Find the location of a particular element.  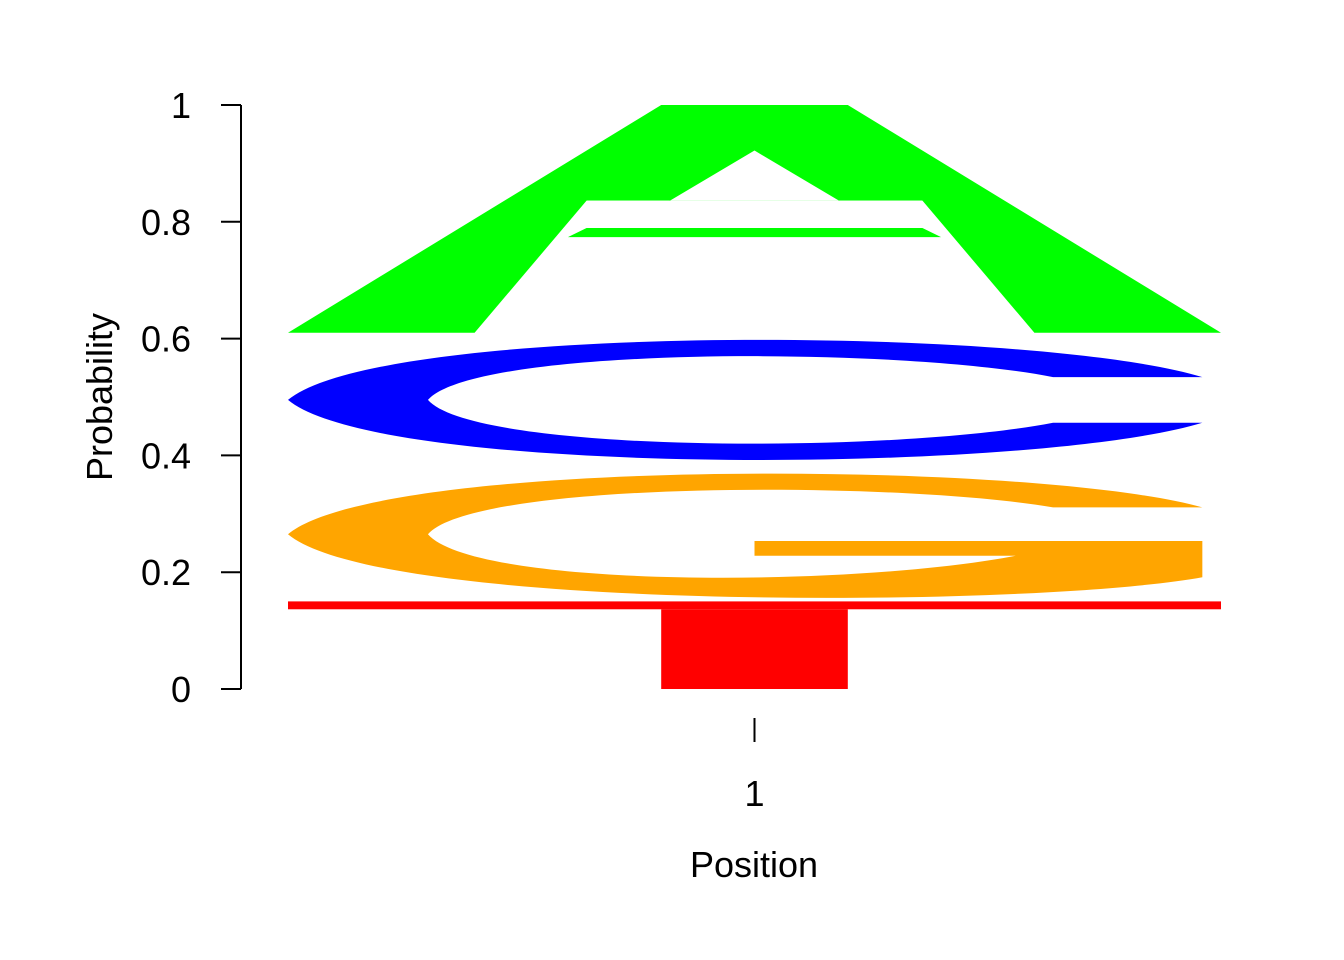

letter-t-stem is located at coordinates (754, 649).